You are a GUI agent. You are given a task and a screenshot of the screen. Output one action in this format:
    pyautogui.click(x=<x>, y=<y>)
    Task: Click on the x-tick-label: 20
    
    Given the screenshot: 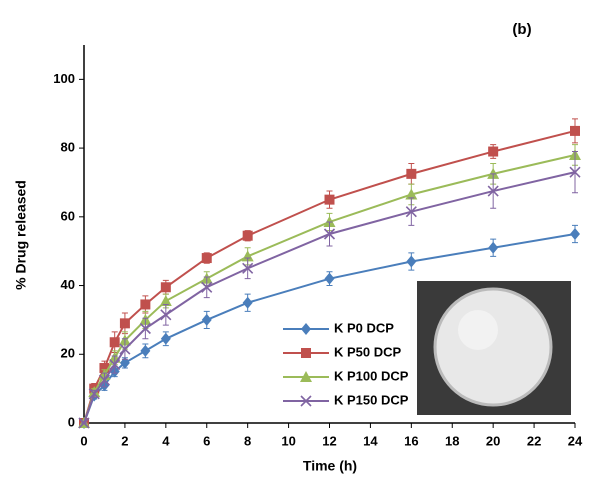 What is the action you would take?
    pyautogui.click(x=493, y=440)
    